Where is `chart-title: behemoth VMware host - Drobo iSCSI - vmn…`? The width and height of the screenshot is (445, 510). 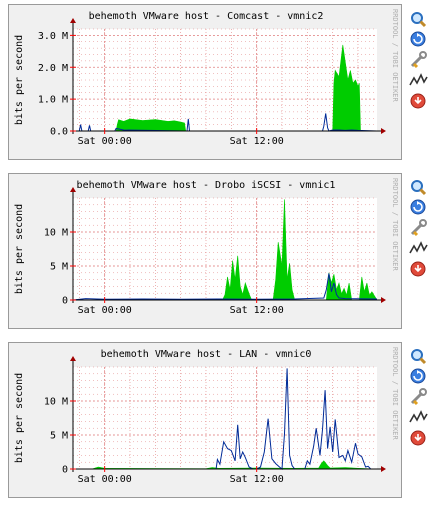 chart-title: behemoth VMware host - Drobo iSCSI - vmn… is located at coordinates (206, 185).